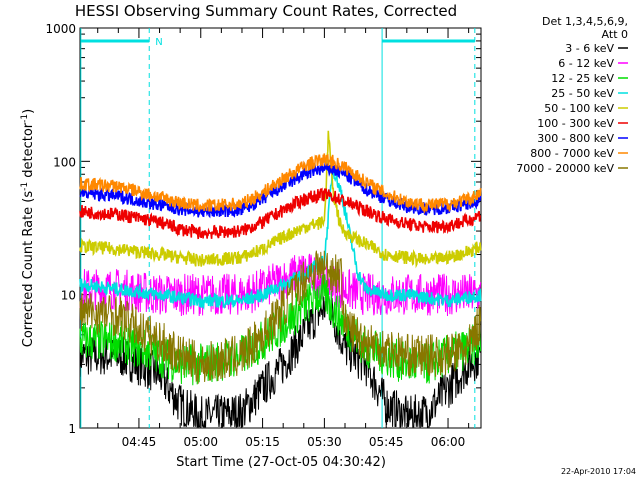 This screenshot has width=640, height=480. I want to click on y-axis-label: Corrected Count Rate (s-1 detector-1), so click(28, 228).